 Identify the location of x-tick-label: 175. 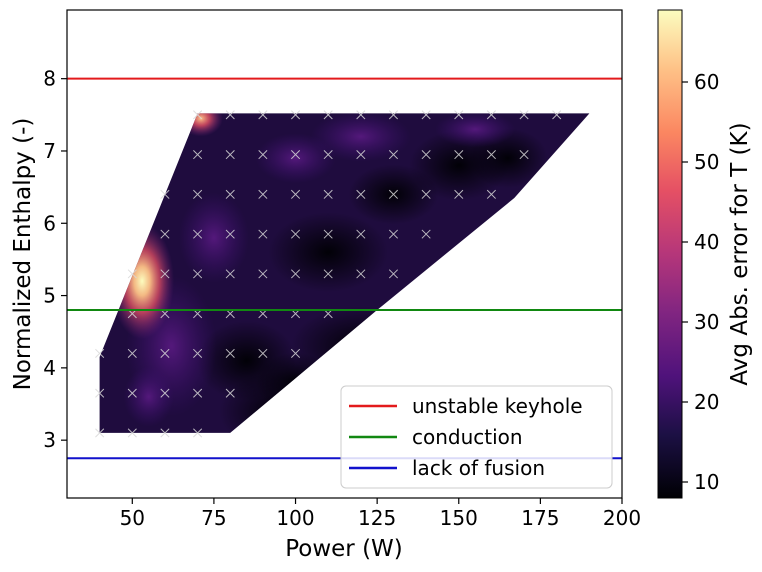
(540, 518).